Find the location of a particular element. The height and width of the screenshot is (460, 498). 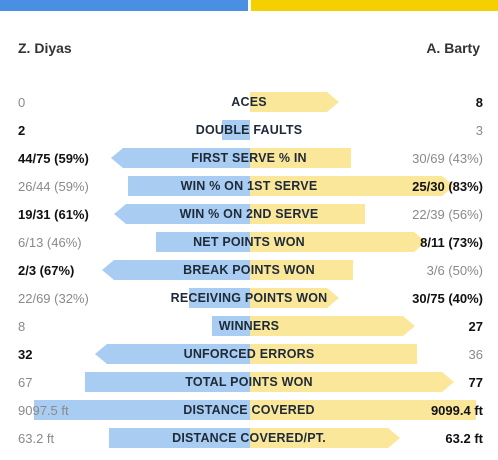

stat-label: WIN % ON 2ND SERVE is located at coordinates (249, 214).